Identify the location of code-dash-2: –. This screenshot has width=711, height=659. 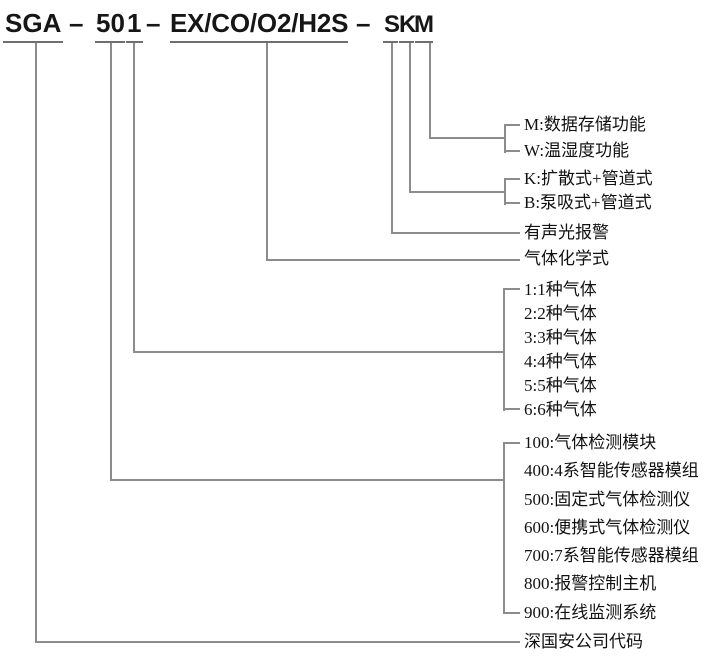
(153, 23).